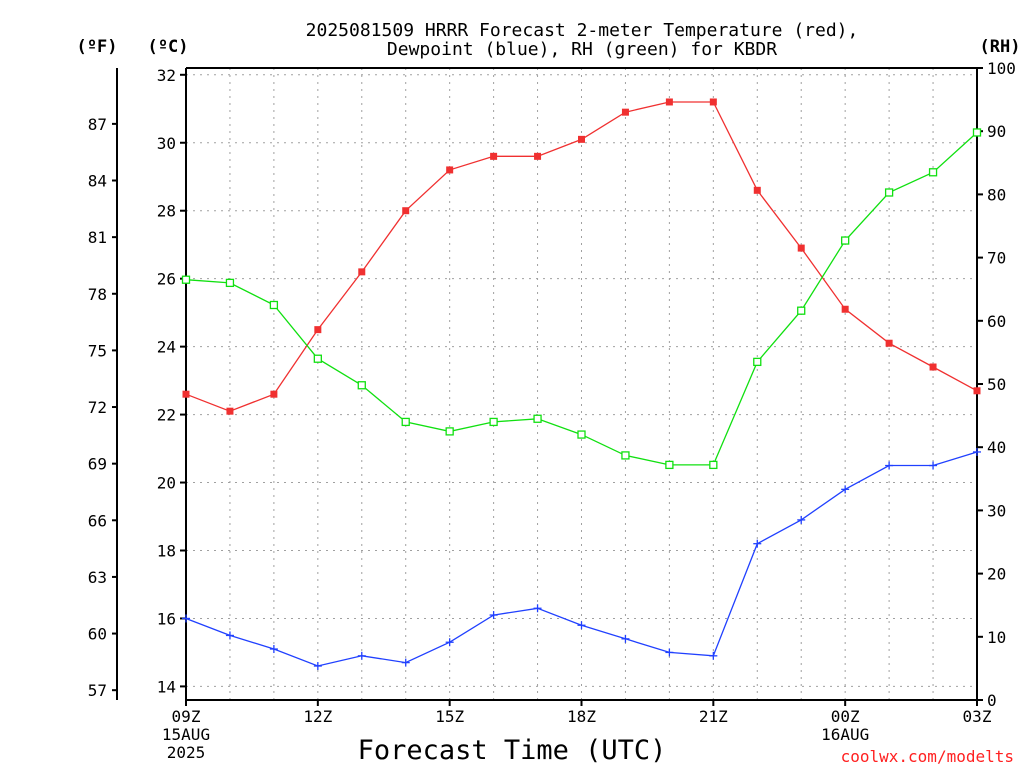 The image size is (1024, 768). Describe the element at coordinates (166, 279) in the screenshot. I see `celsius-tick-label: 26` at that location.